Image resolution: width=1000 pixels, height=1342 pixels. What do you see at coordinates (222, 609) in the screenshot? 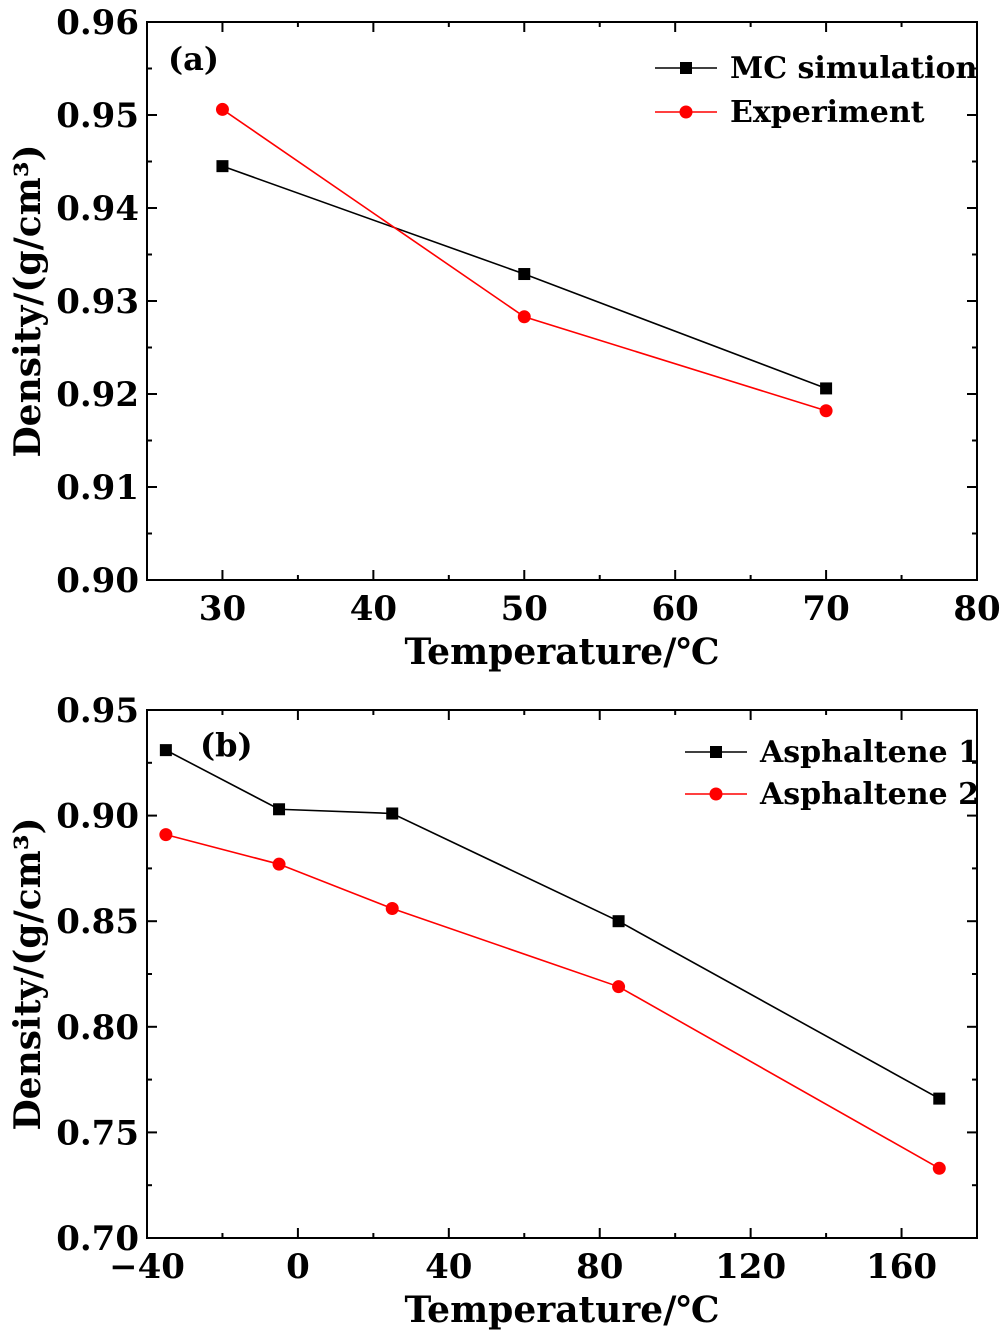
I see `x-tick-label: 30` at bounding box center [222, 609].